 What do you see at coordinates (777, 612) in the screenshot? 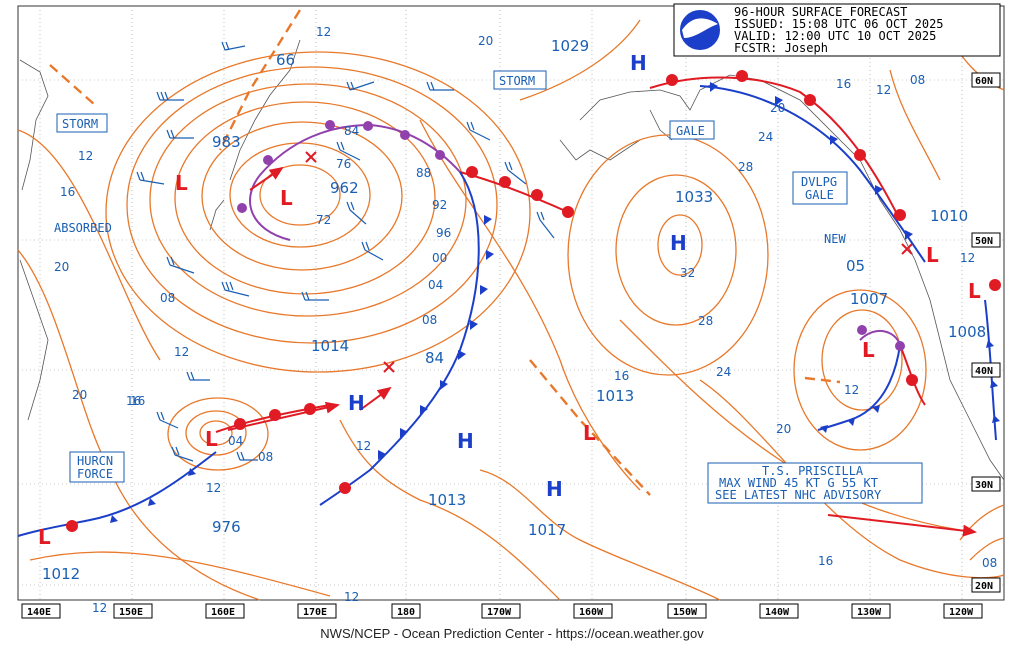
I see `lon-label: 140W` at bounding box center [777, 612].